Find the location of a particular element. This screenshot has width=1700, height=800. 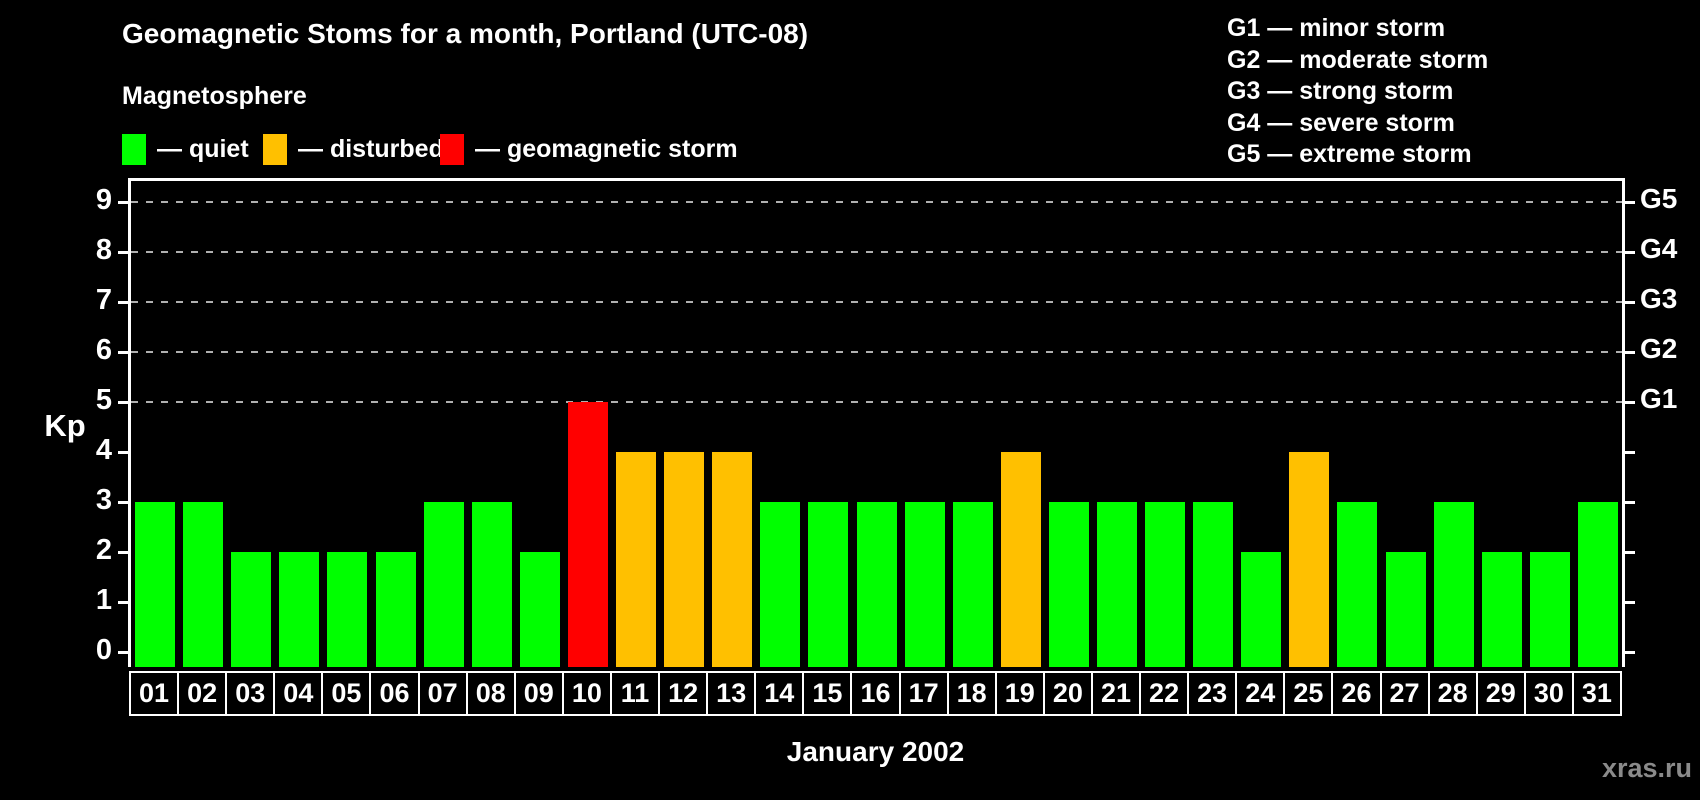

left-tick-kp6 is located at coordinates (124, 352).